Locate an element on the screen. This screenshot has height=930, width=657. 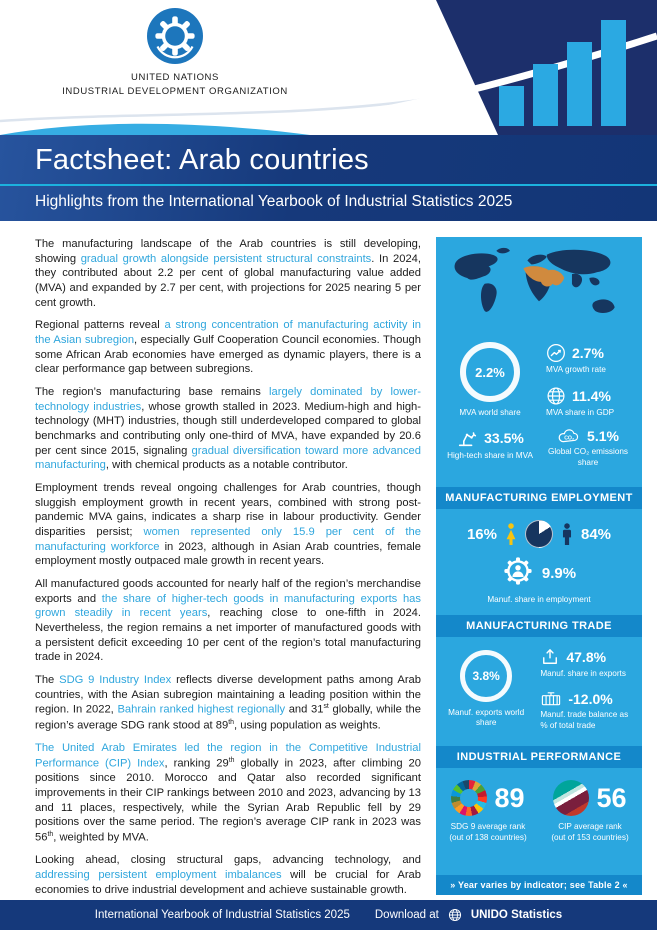
stat-sublabel: (out of 153 countries) is located at coordinates (590, 837).